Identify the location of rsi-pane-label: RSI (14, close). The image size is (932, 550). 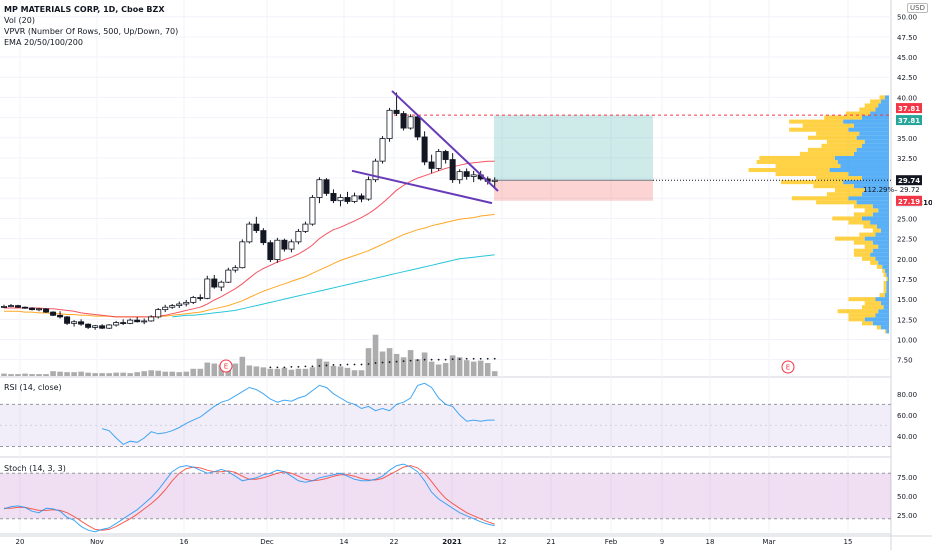
(33, 387).